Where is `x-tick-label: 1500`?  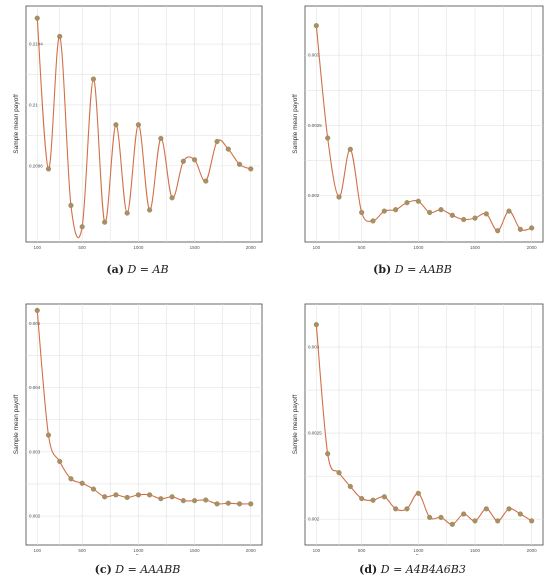 x-tick-label: 1500 is located at coordinates (195, 247).